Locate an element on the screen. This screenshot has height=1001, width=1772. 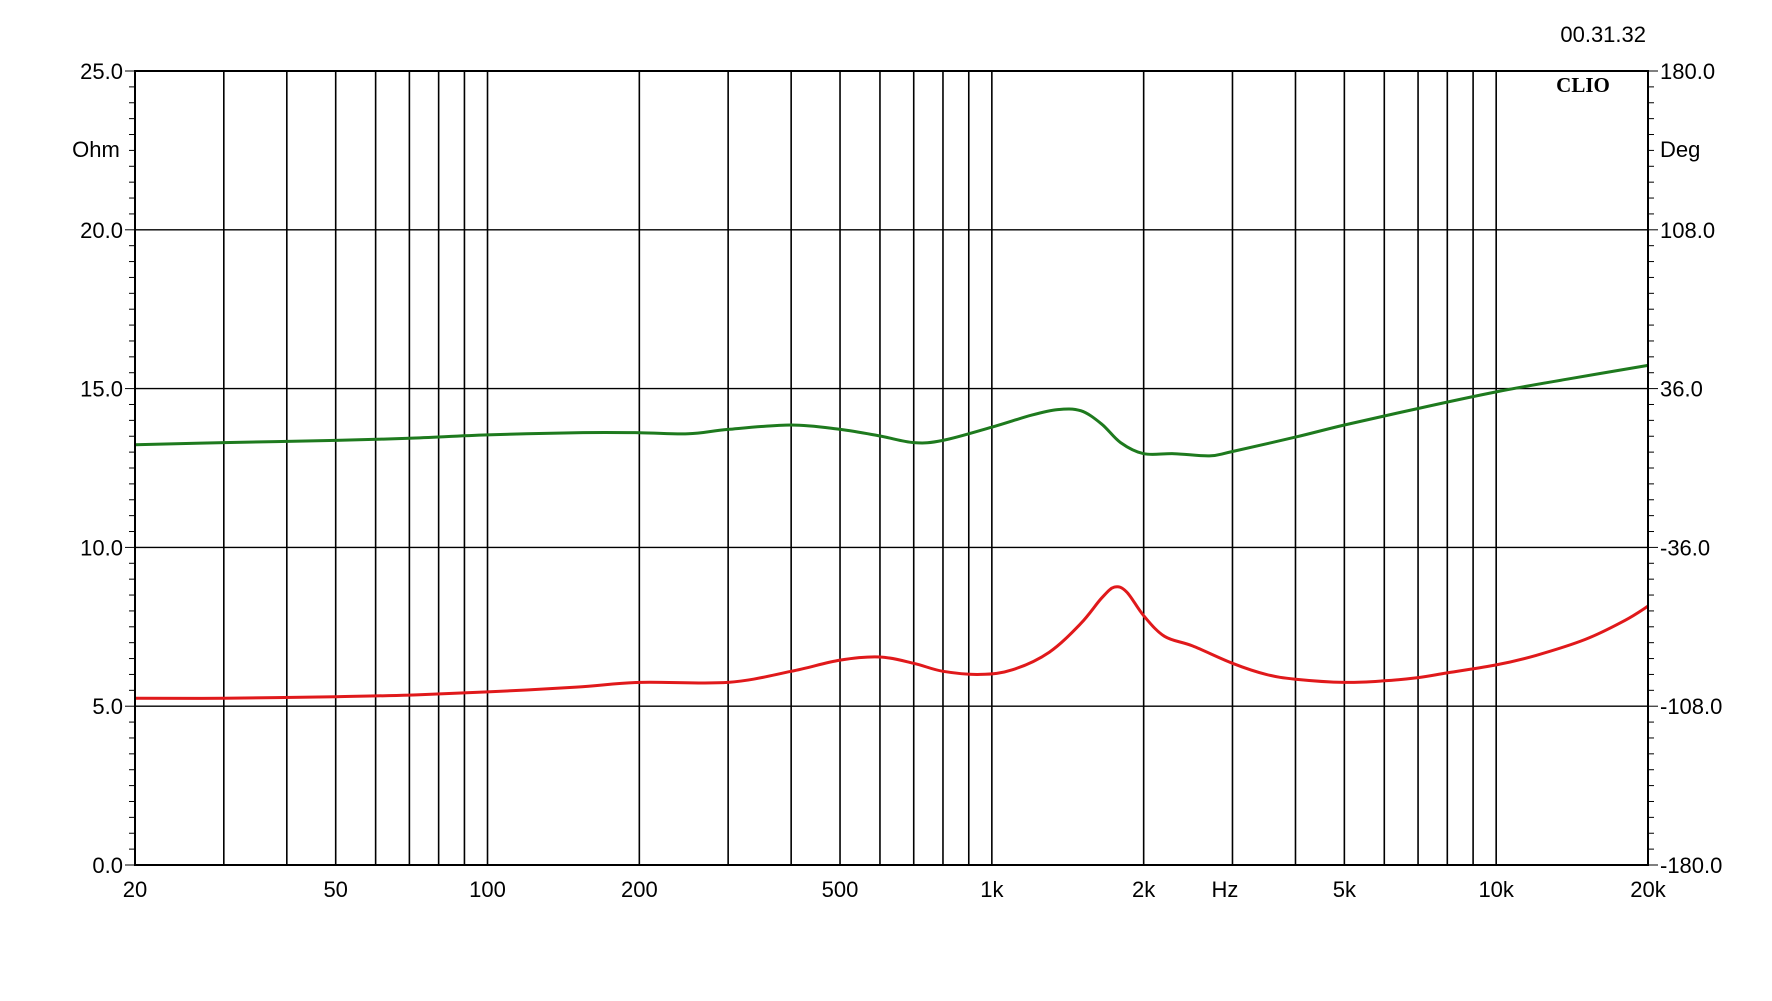
phase-curve is located at coordinates (891, 410).